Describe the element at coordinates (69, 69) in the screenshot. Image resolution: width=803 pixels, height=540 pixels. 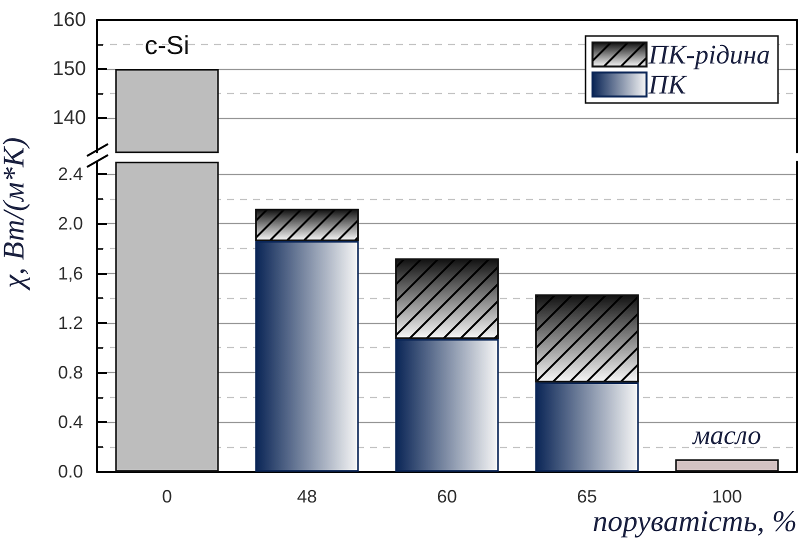
I see `y-tick-label: 150` at that location.